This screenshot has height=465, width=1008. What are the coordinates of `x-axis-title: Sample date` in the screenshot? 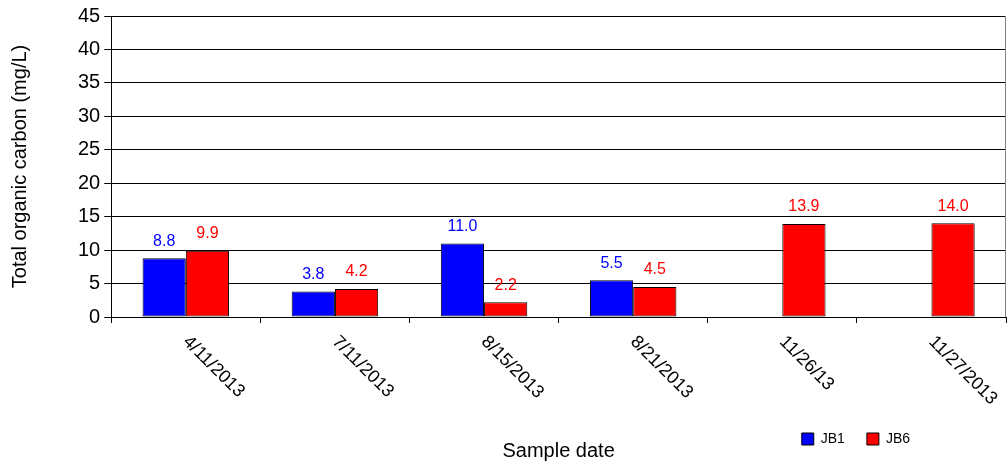 It's located at (558, 449).